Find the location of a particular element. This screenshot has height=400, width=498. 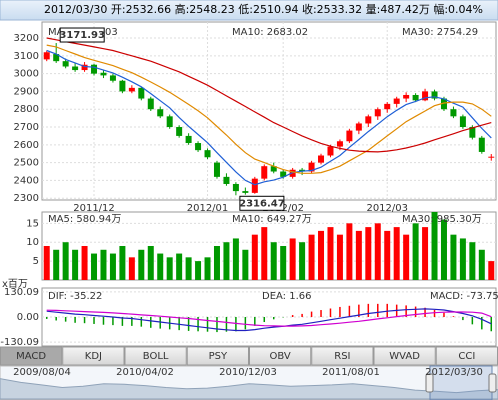

tab-label: BOLL is located at coordinates (156, 356).